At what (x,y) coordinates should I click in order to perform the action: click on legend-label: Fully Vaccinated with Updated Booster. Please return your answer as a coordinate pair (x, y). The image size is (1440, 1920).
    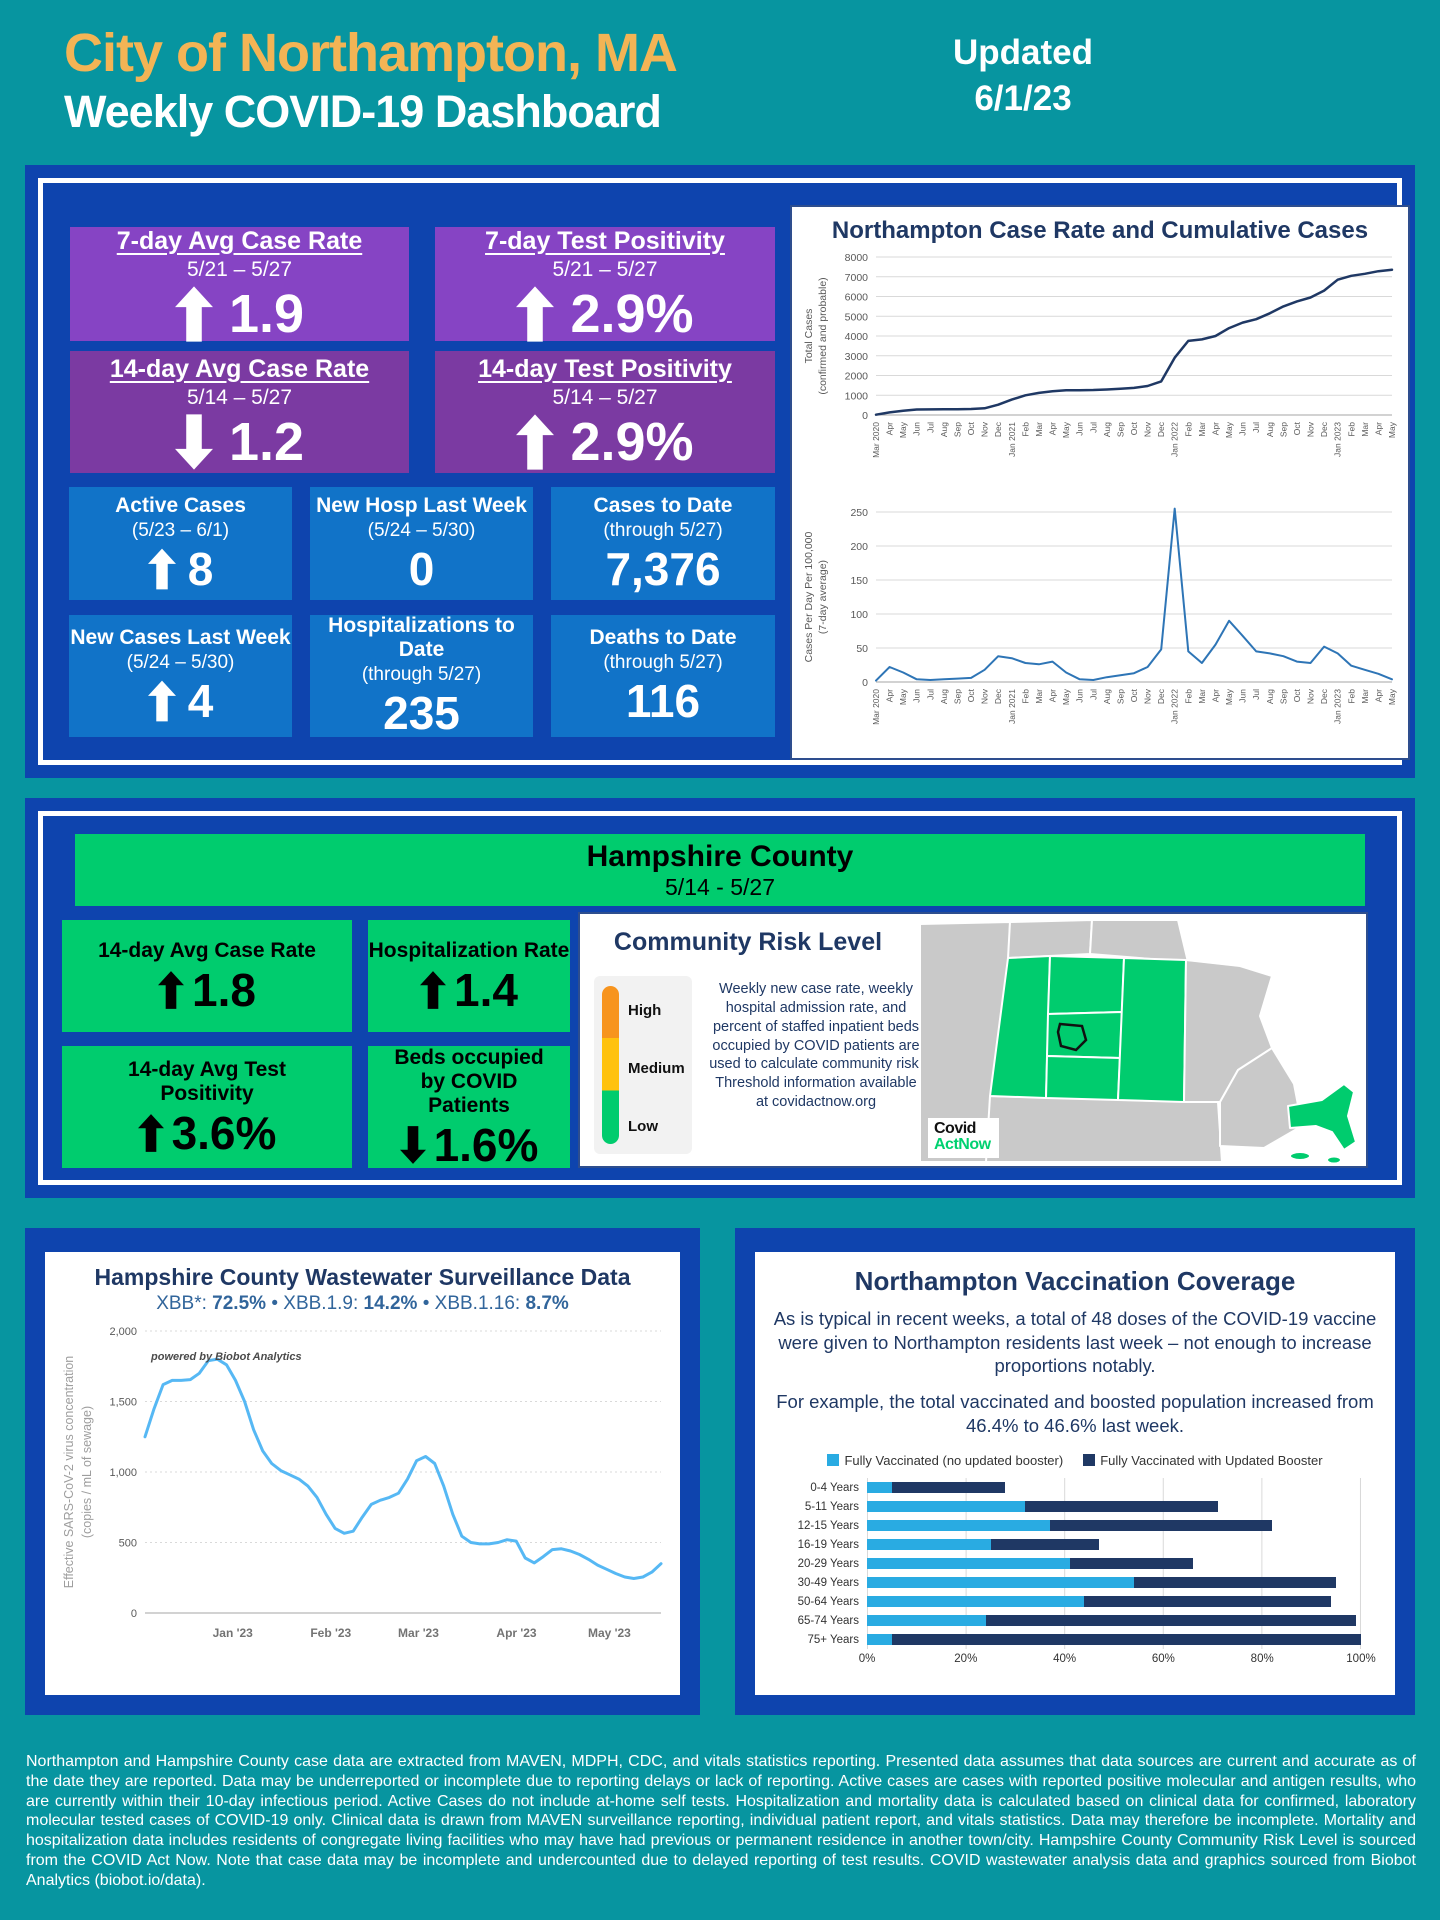
    Looking at the image, I should click on (1211, 1461).